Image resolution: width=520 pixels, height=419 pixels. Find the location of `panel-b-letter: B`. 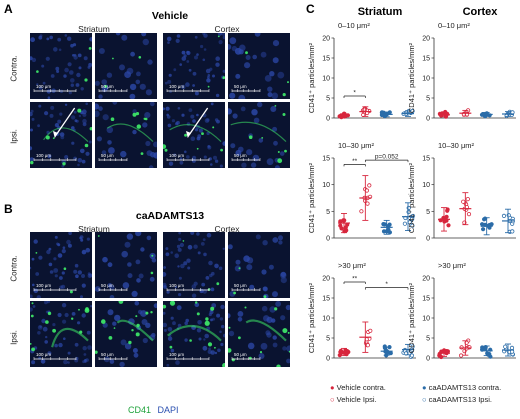

panel-b-letter: B is located at coordinates (8, 209).